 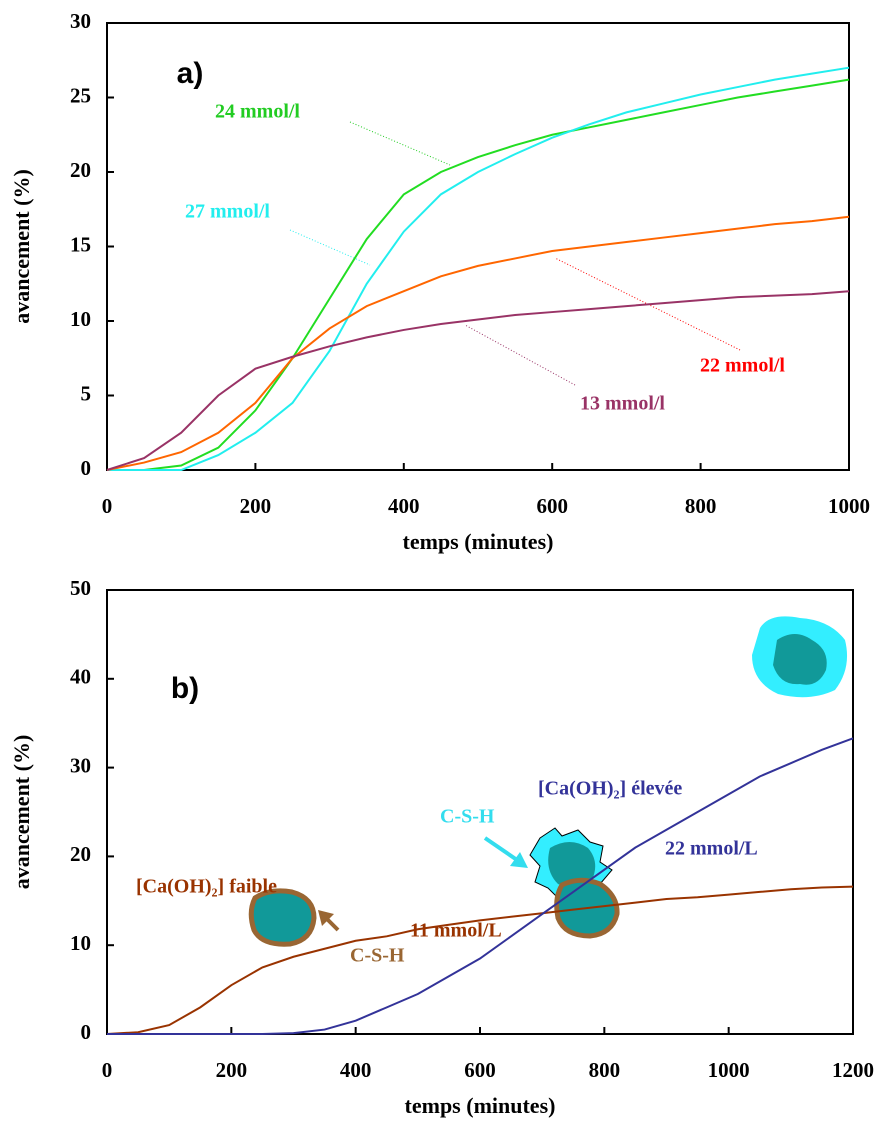 I want to click on series-label: 11 mmol/L, so click(x=456, y=931).